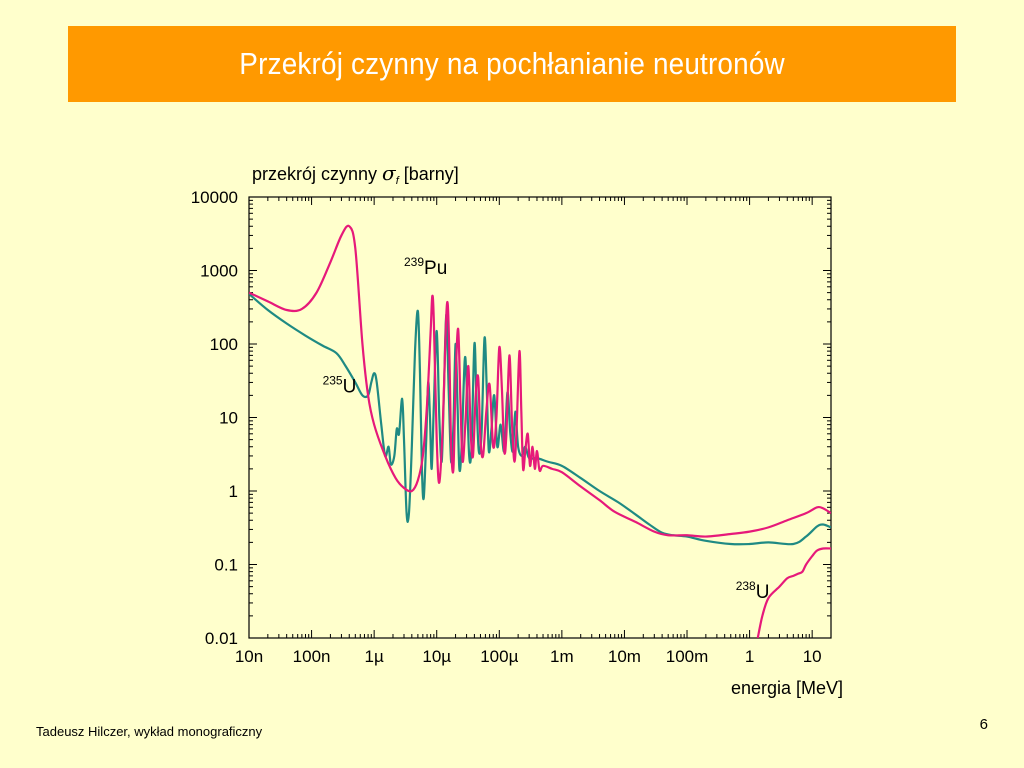  Describe the element at coordinates (249, 656) in the screenshot. I see `x-tick-label: 10n` at that location.